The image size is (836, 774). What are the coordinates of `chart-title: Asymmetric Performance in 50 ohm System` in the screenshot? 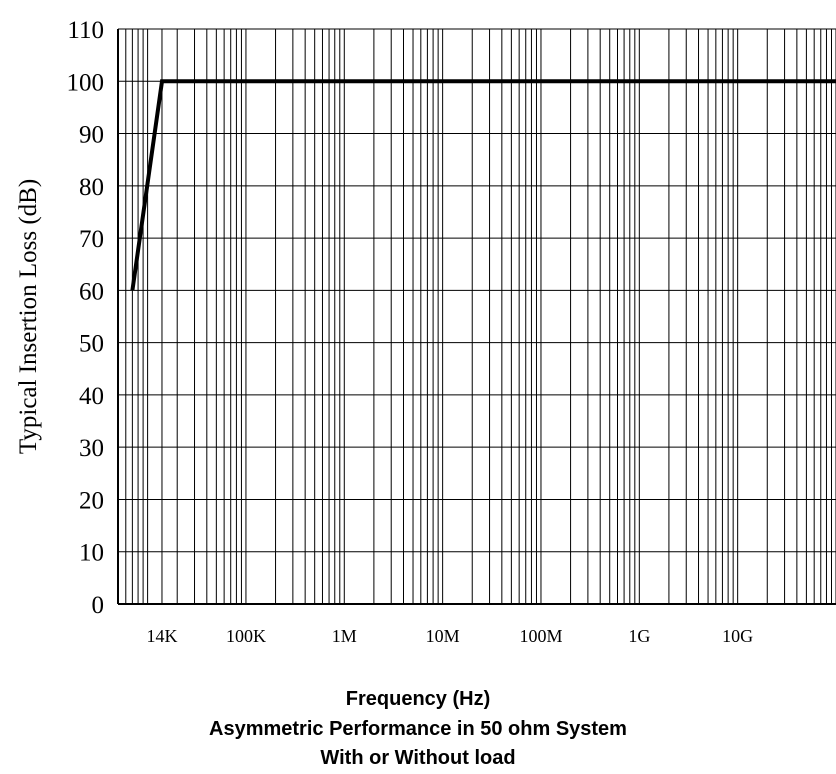 It's located at (418, 729).